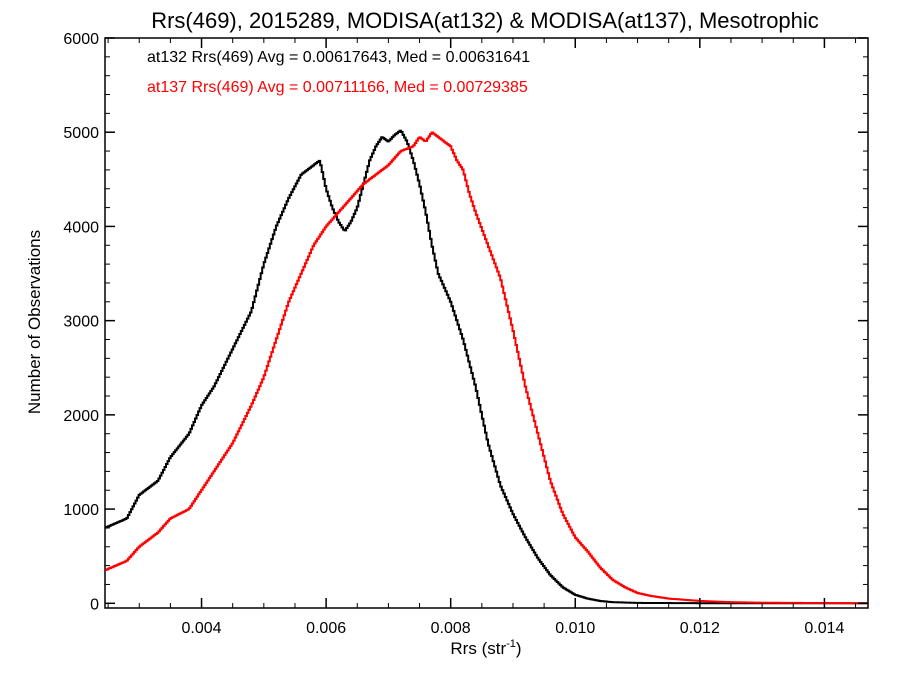  What do you see at coordinates (326, 628) in the screenshot?
I see `x-tick-label: 0.006` at bounding box center [326, 628].